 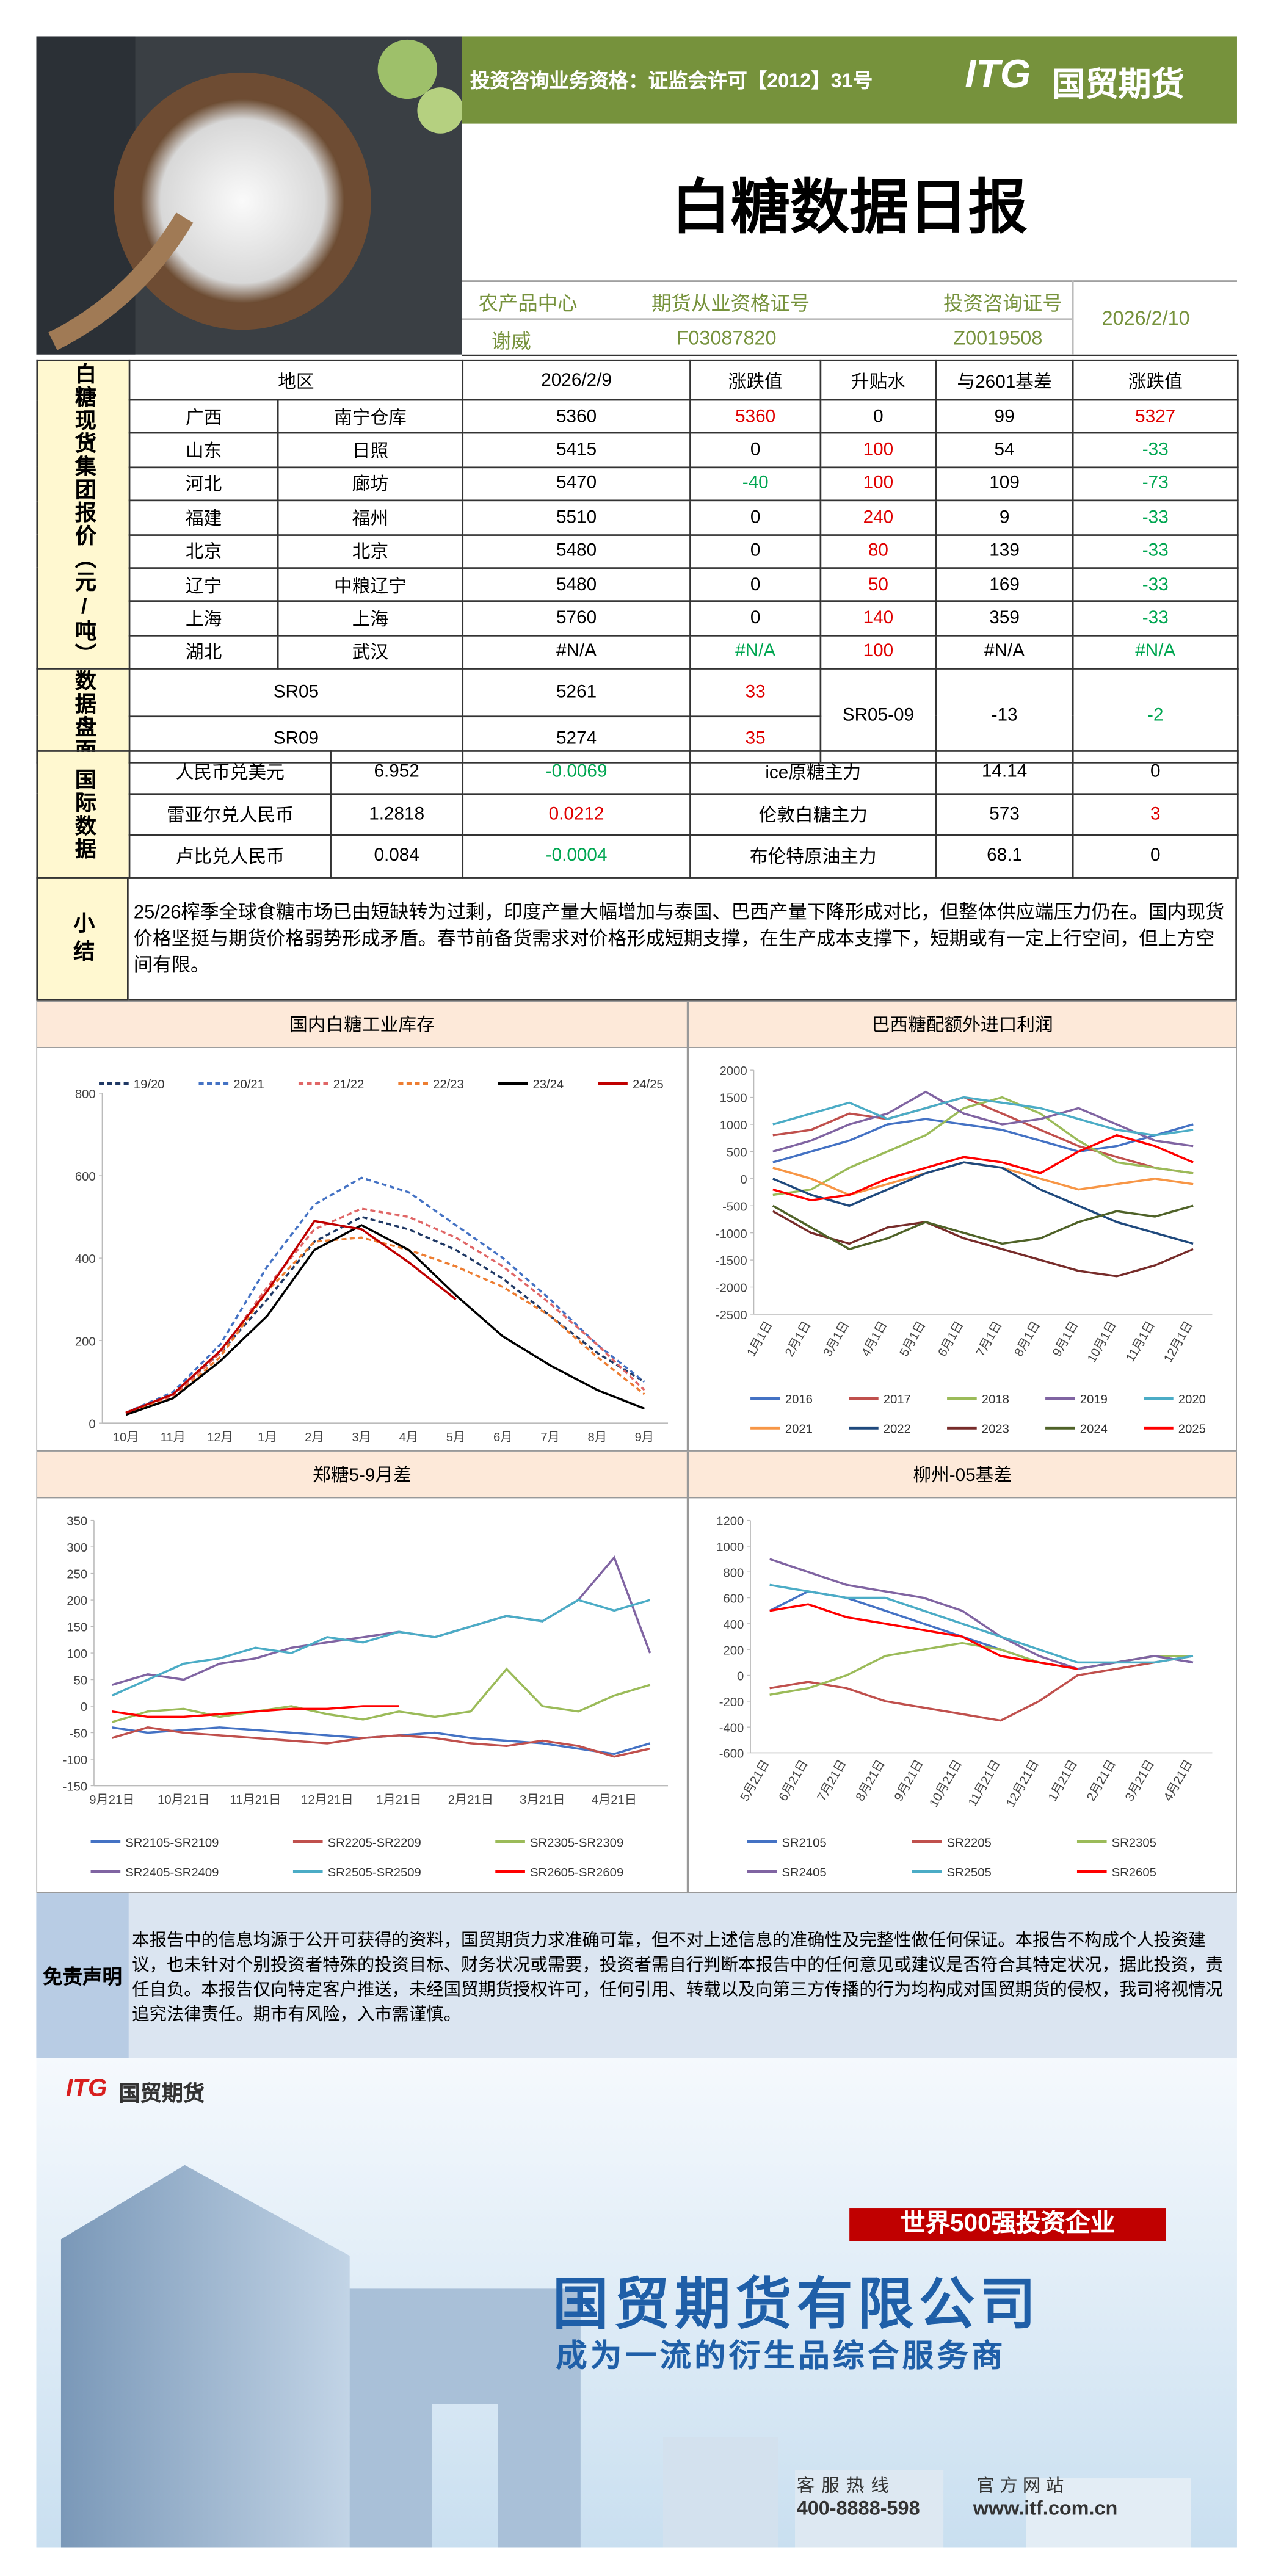 What do you see at coordinates (733, 1098) in the screenshot?
I see `y-tick-label: 1500` at bounding box center [733, 1098].